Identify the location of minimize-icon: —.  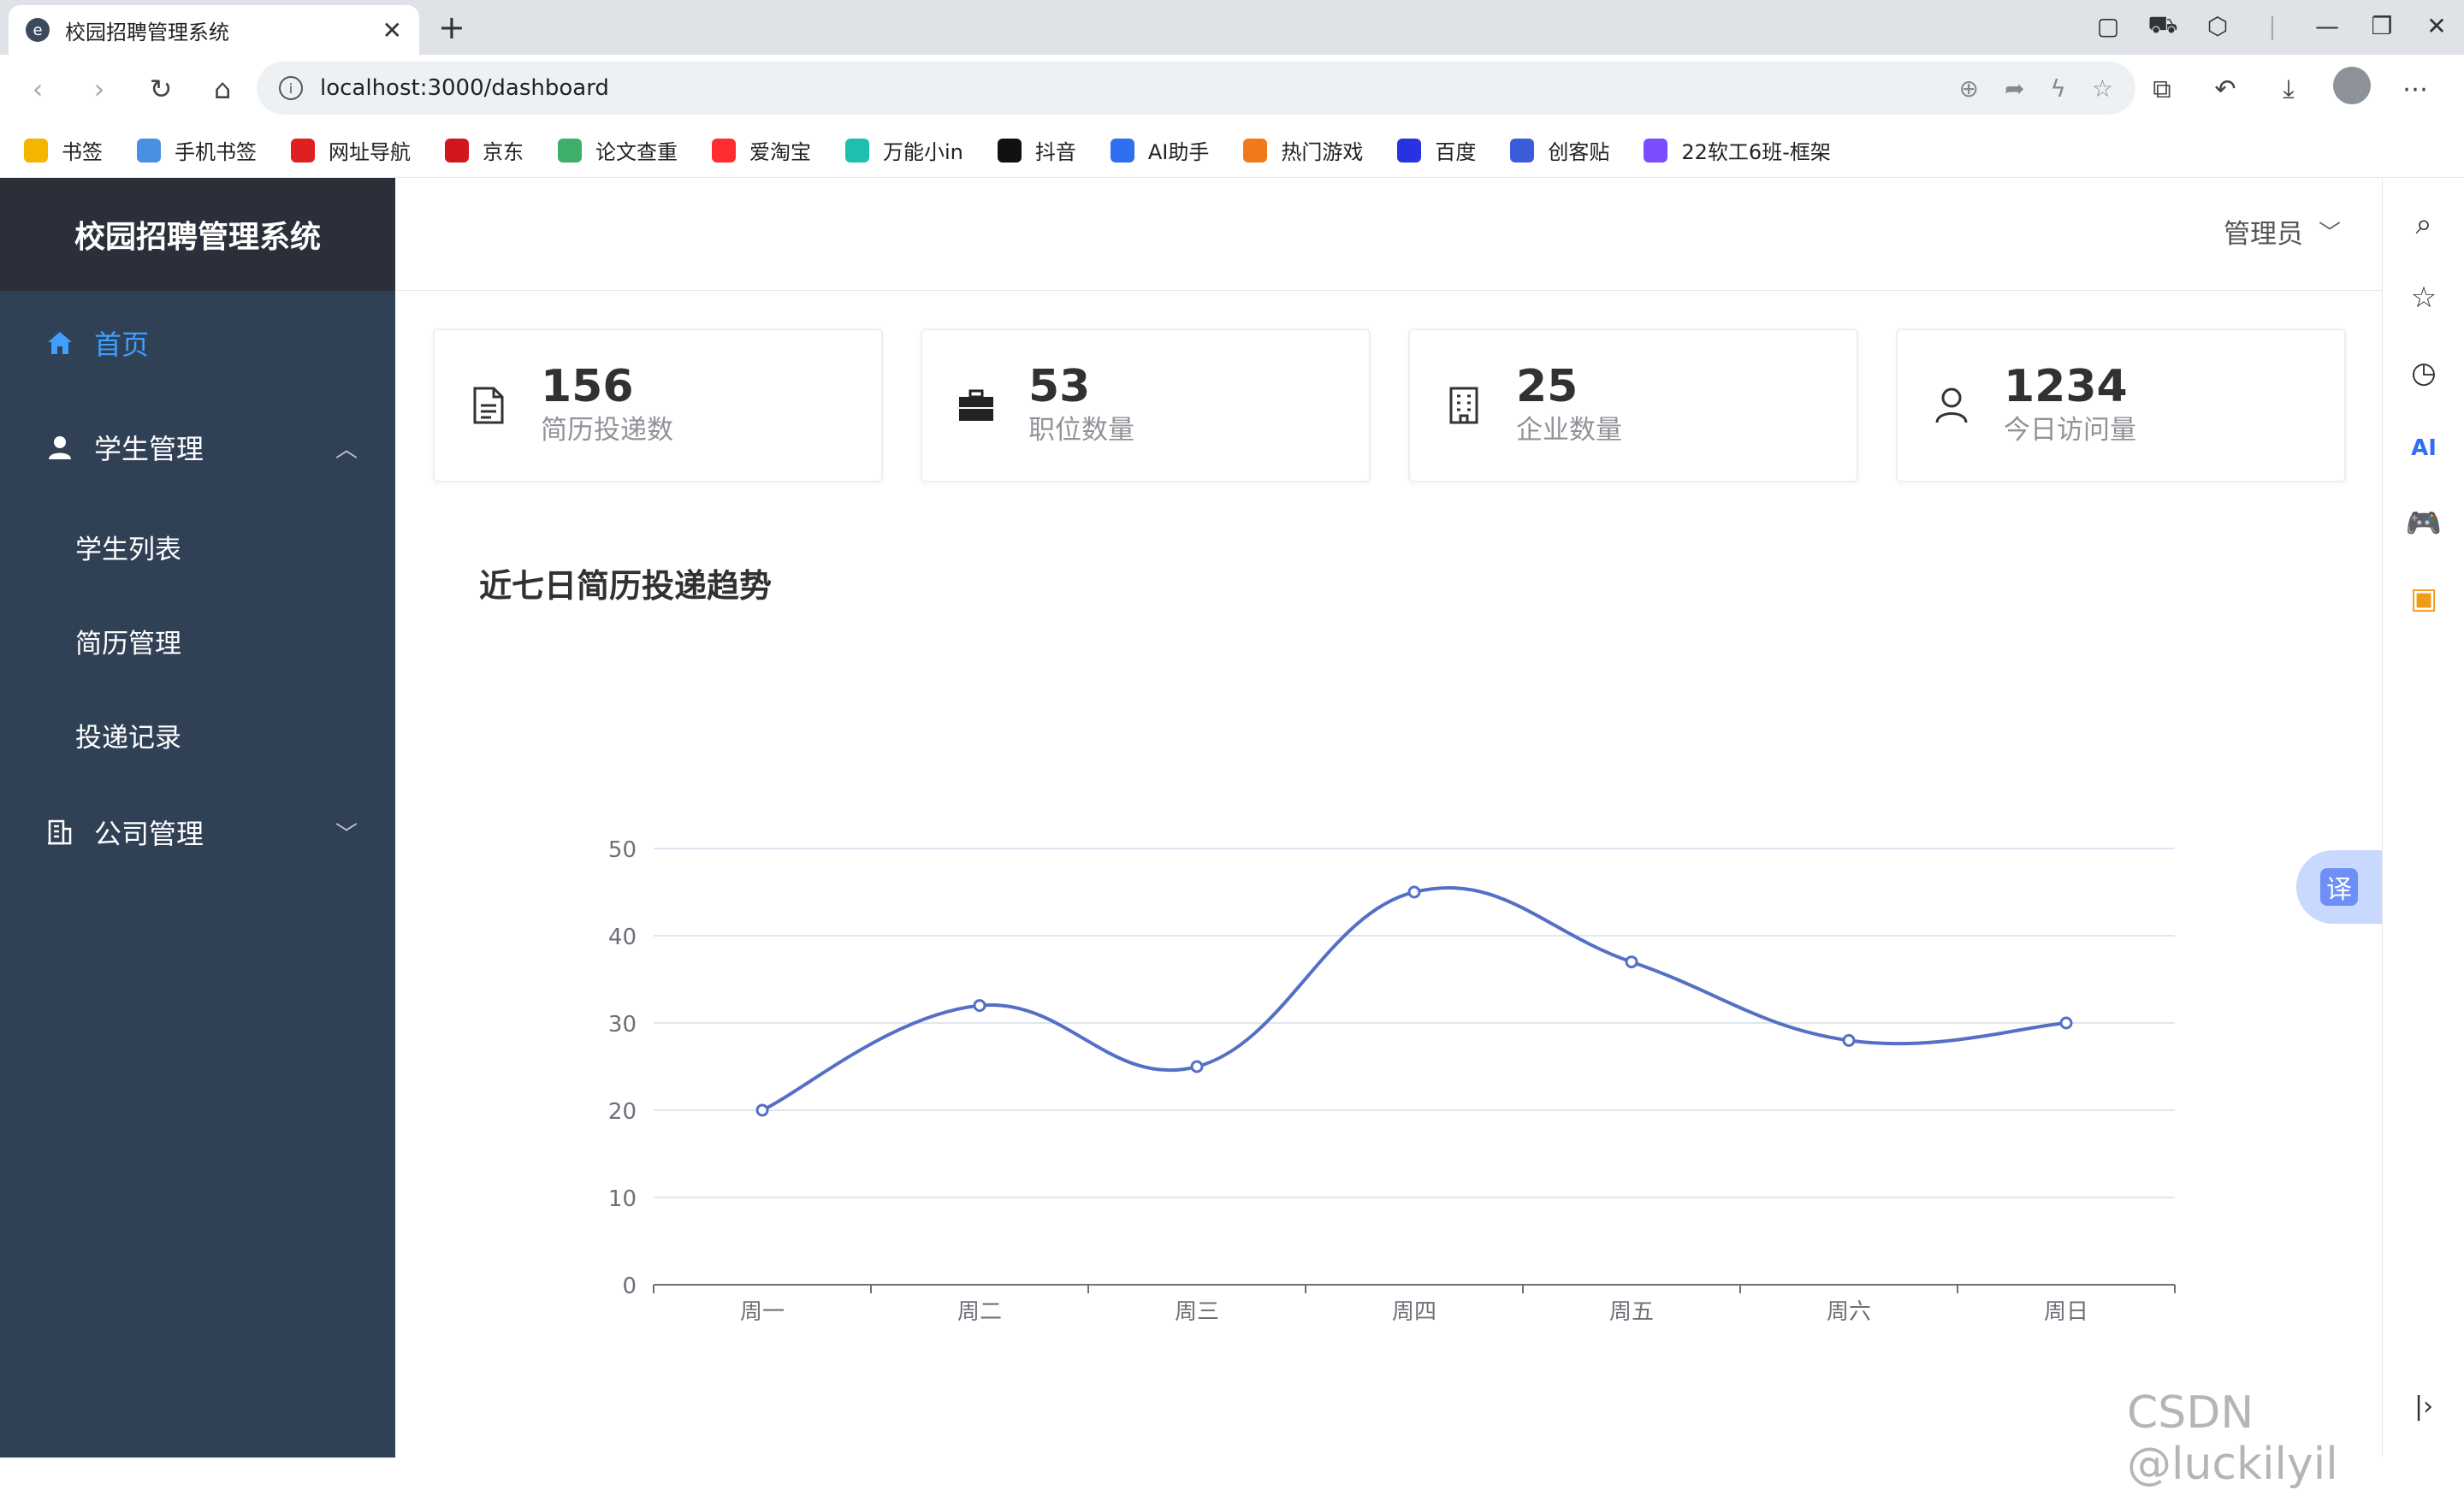
(2327, 26).